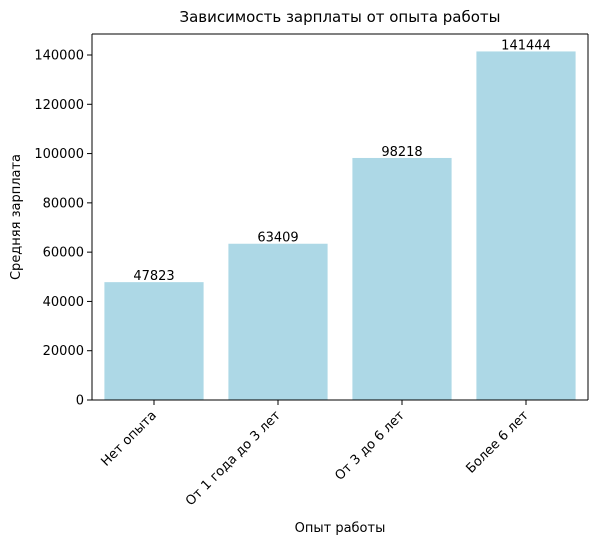 The image size is (598, 546). What do you see at coordinates (59, 105) in the screenshot?
I see `y-tick-label-7: 120000` at bounding box center [59, 105].